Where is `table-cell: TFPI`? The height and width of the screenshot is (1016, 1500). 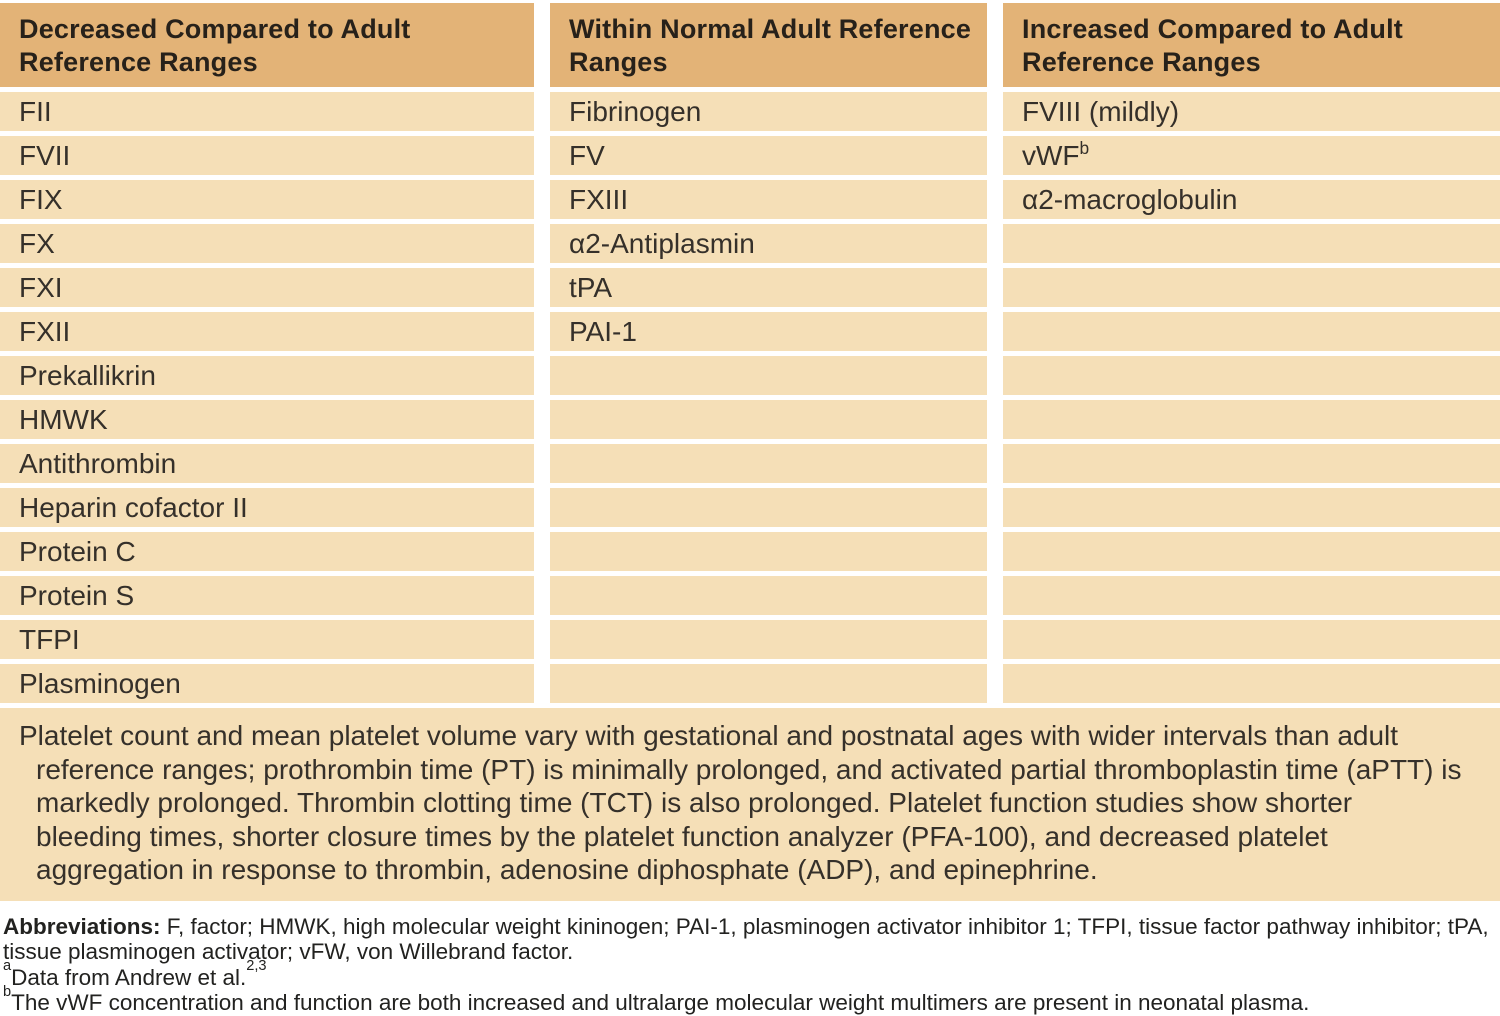
table-cell: TFPI is located at coordinates (267, 639).